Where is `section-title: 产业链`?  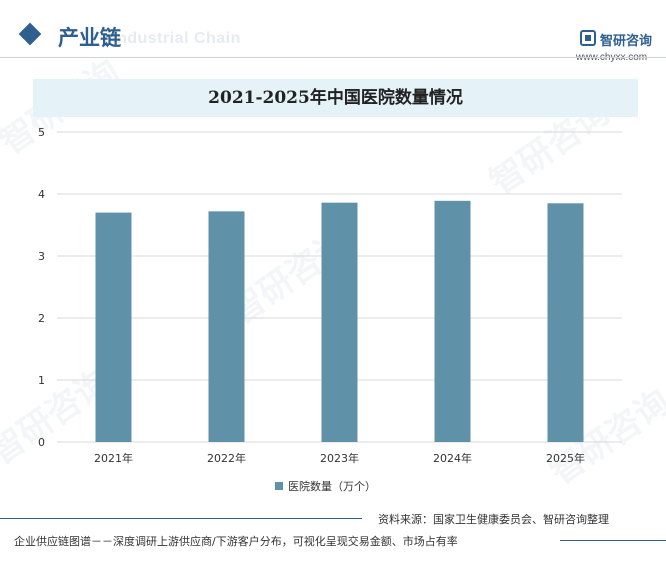
section-title: 产业链 is located at coordinates (89, 38).